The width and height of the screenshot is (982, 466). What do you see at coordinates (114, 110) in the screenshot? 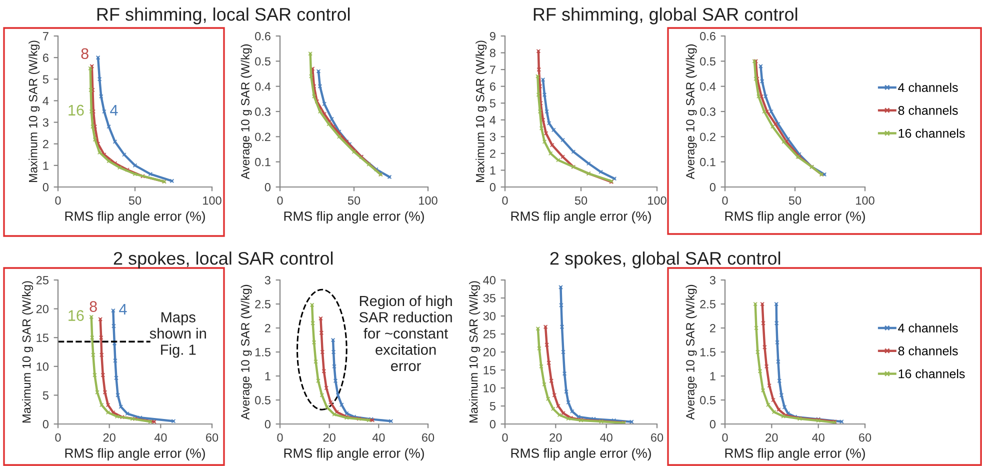
I see `annotation: 4` at bounding box center [114, 110].